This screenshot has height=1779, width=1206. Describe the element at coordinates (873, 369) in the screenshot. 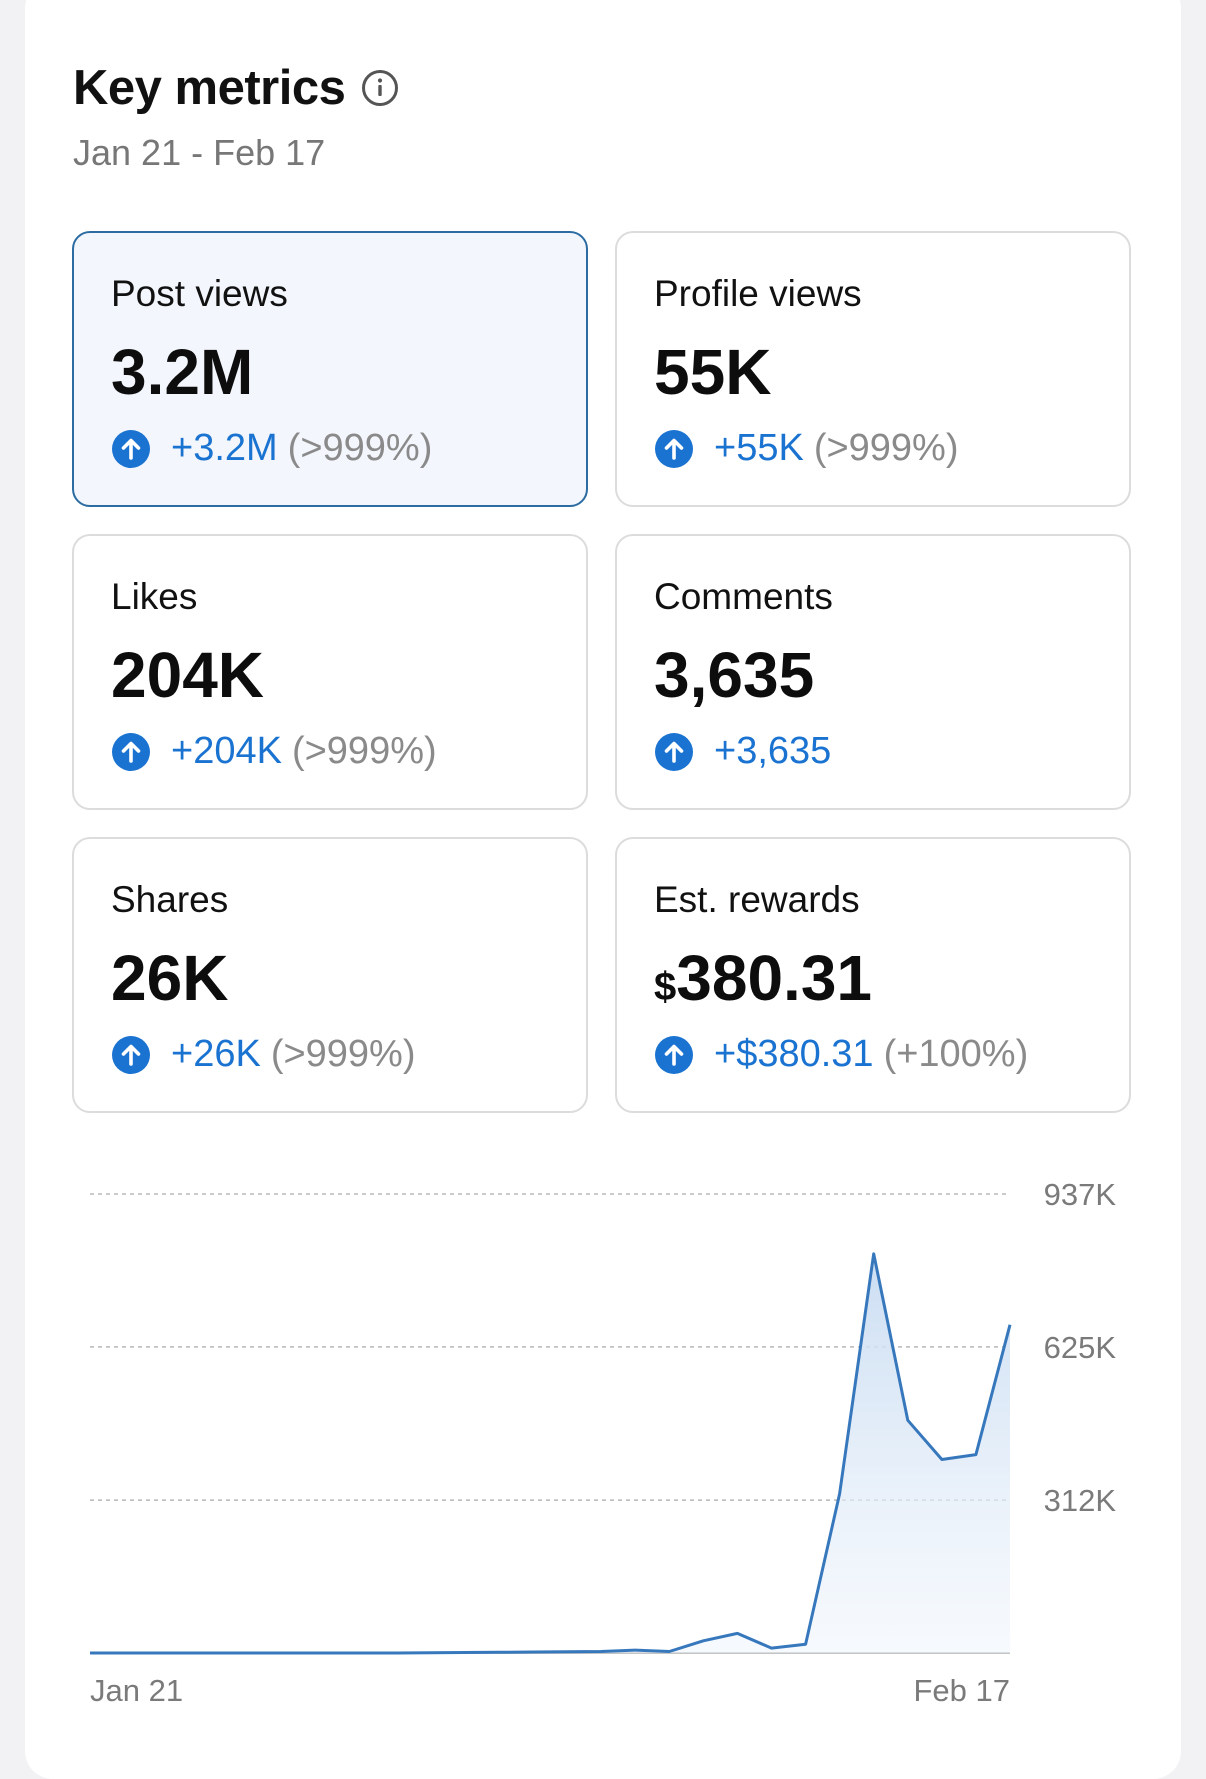

I see `metric-tile-profile-views: Profile views 55K +55K (>999%)` at that location.